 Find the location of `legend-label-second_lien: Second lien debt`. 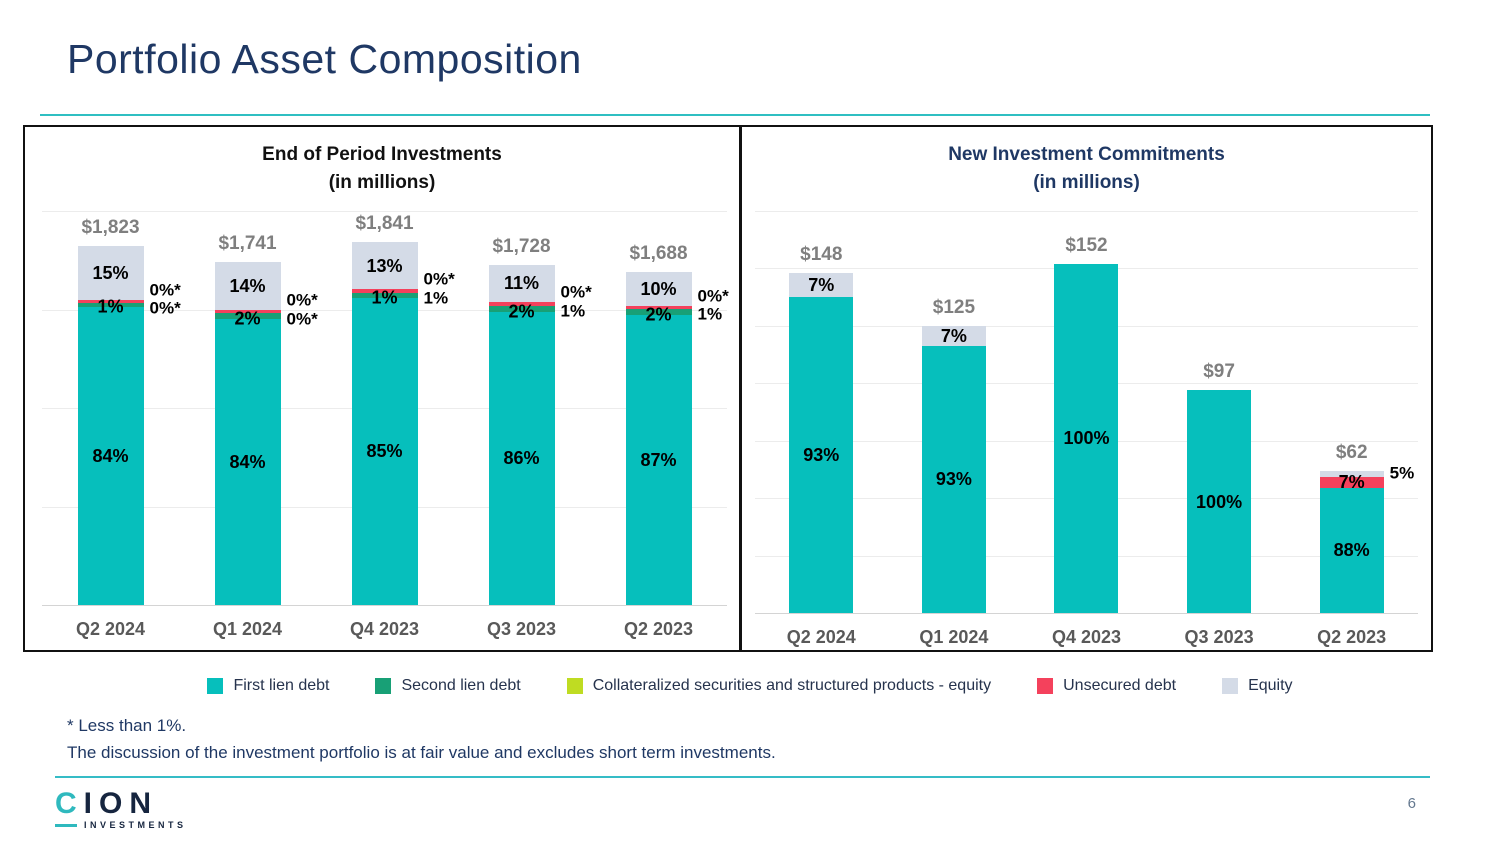

legend-label-second_lien: Second lien debt is located at coordinates (461, 685).